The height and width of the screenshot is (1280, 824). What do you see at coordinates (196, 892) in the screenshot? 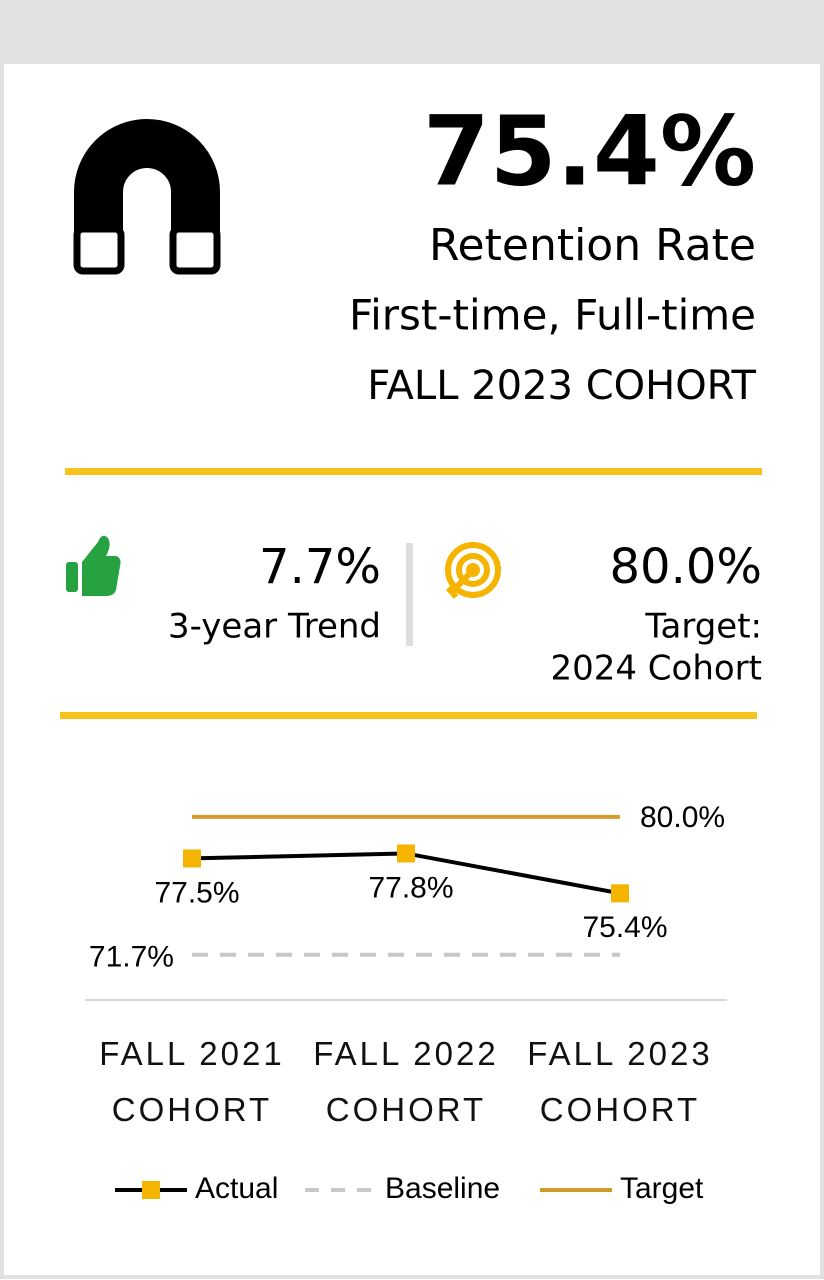
I see `data-label: 77.5%` at bounding box center [196, 892].